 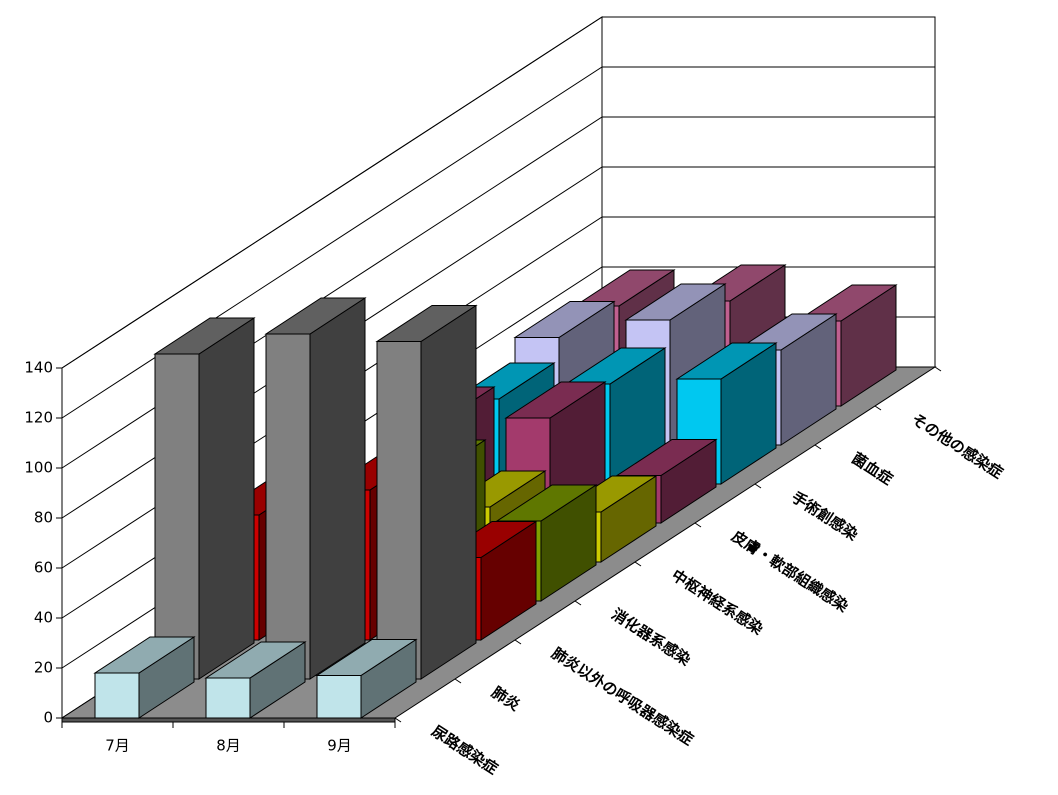 I want to click on series-label: その他の感染症, so click(x=957, y=446).